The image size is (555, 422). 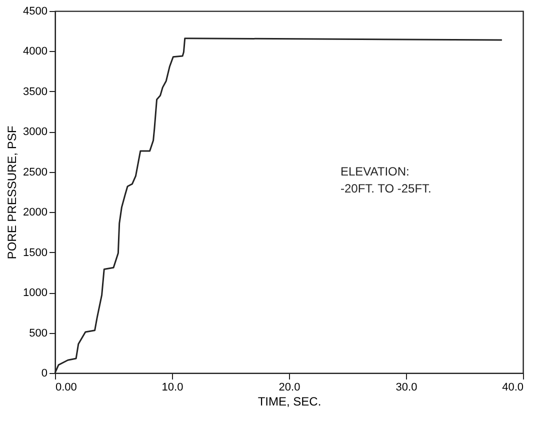 I want to click on y-tick-label: 1000, so click(x=35, y=293).